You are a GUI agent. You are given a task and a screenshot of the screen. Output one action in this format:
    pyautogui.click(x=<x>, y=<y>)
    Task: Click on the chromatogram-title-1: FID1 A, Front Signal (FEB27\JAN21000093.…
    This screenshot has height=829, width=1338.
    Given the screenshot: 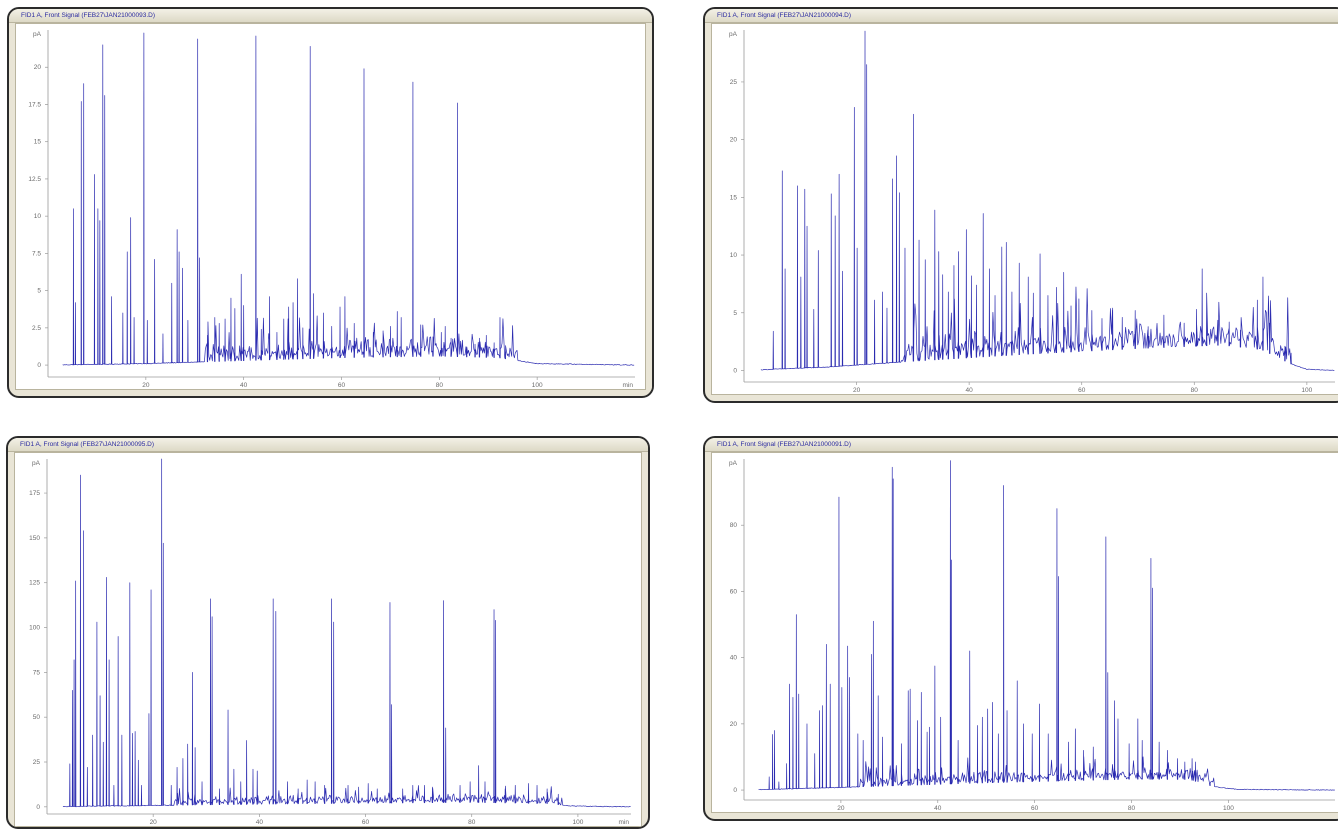 What is the action you would take?
    pyautogui.click(x=330, y=16)
    